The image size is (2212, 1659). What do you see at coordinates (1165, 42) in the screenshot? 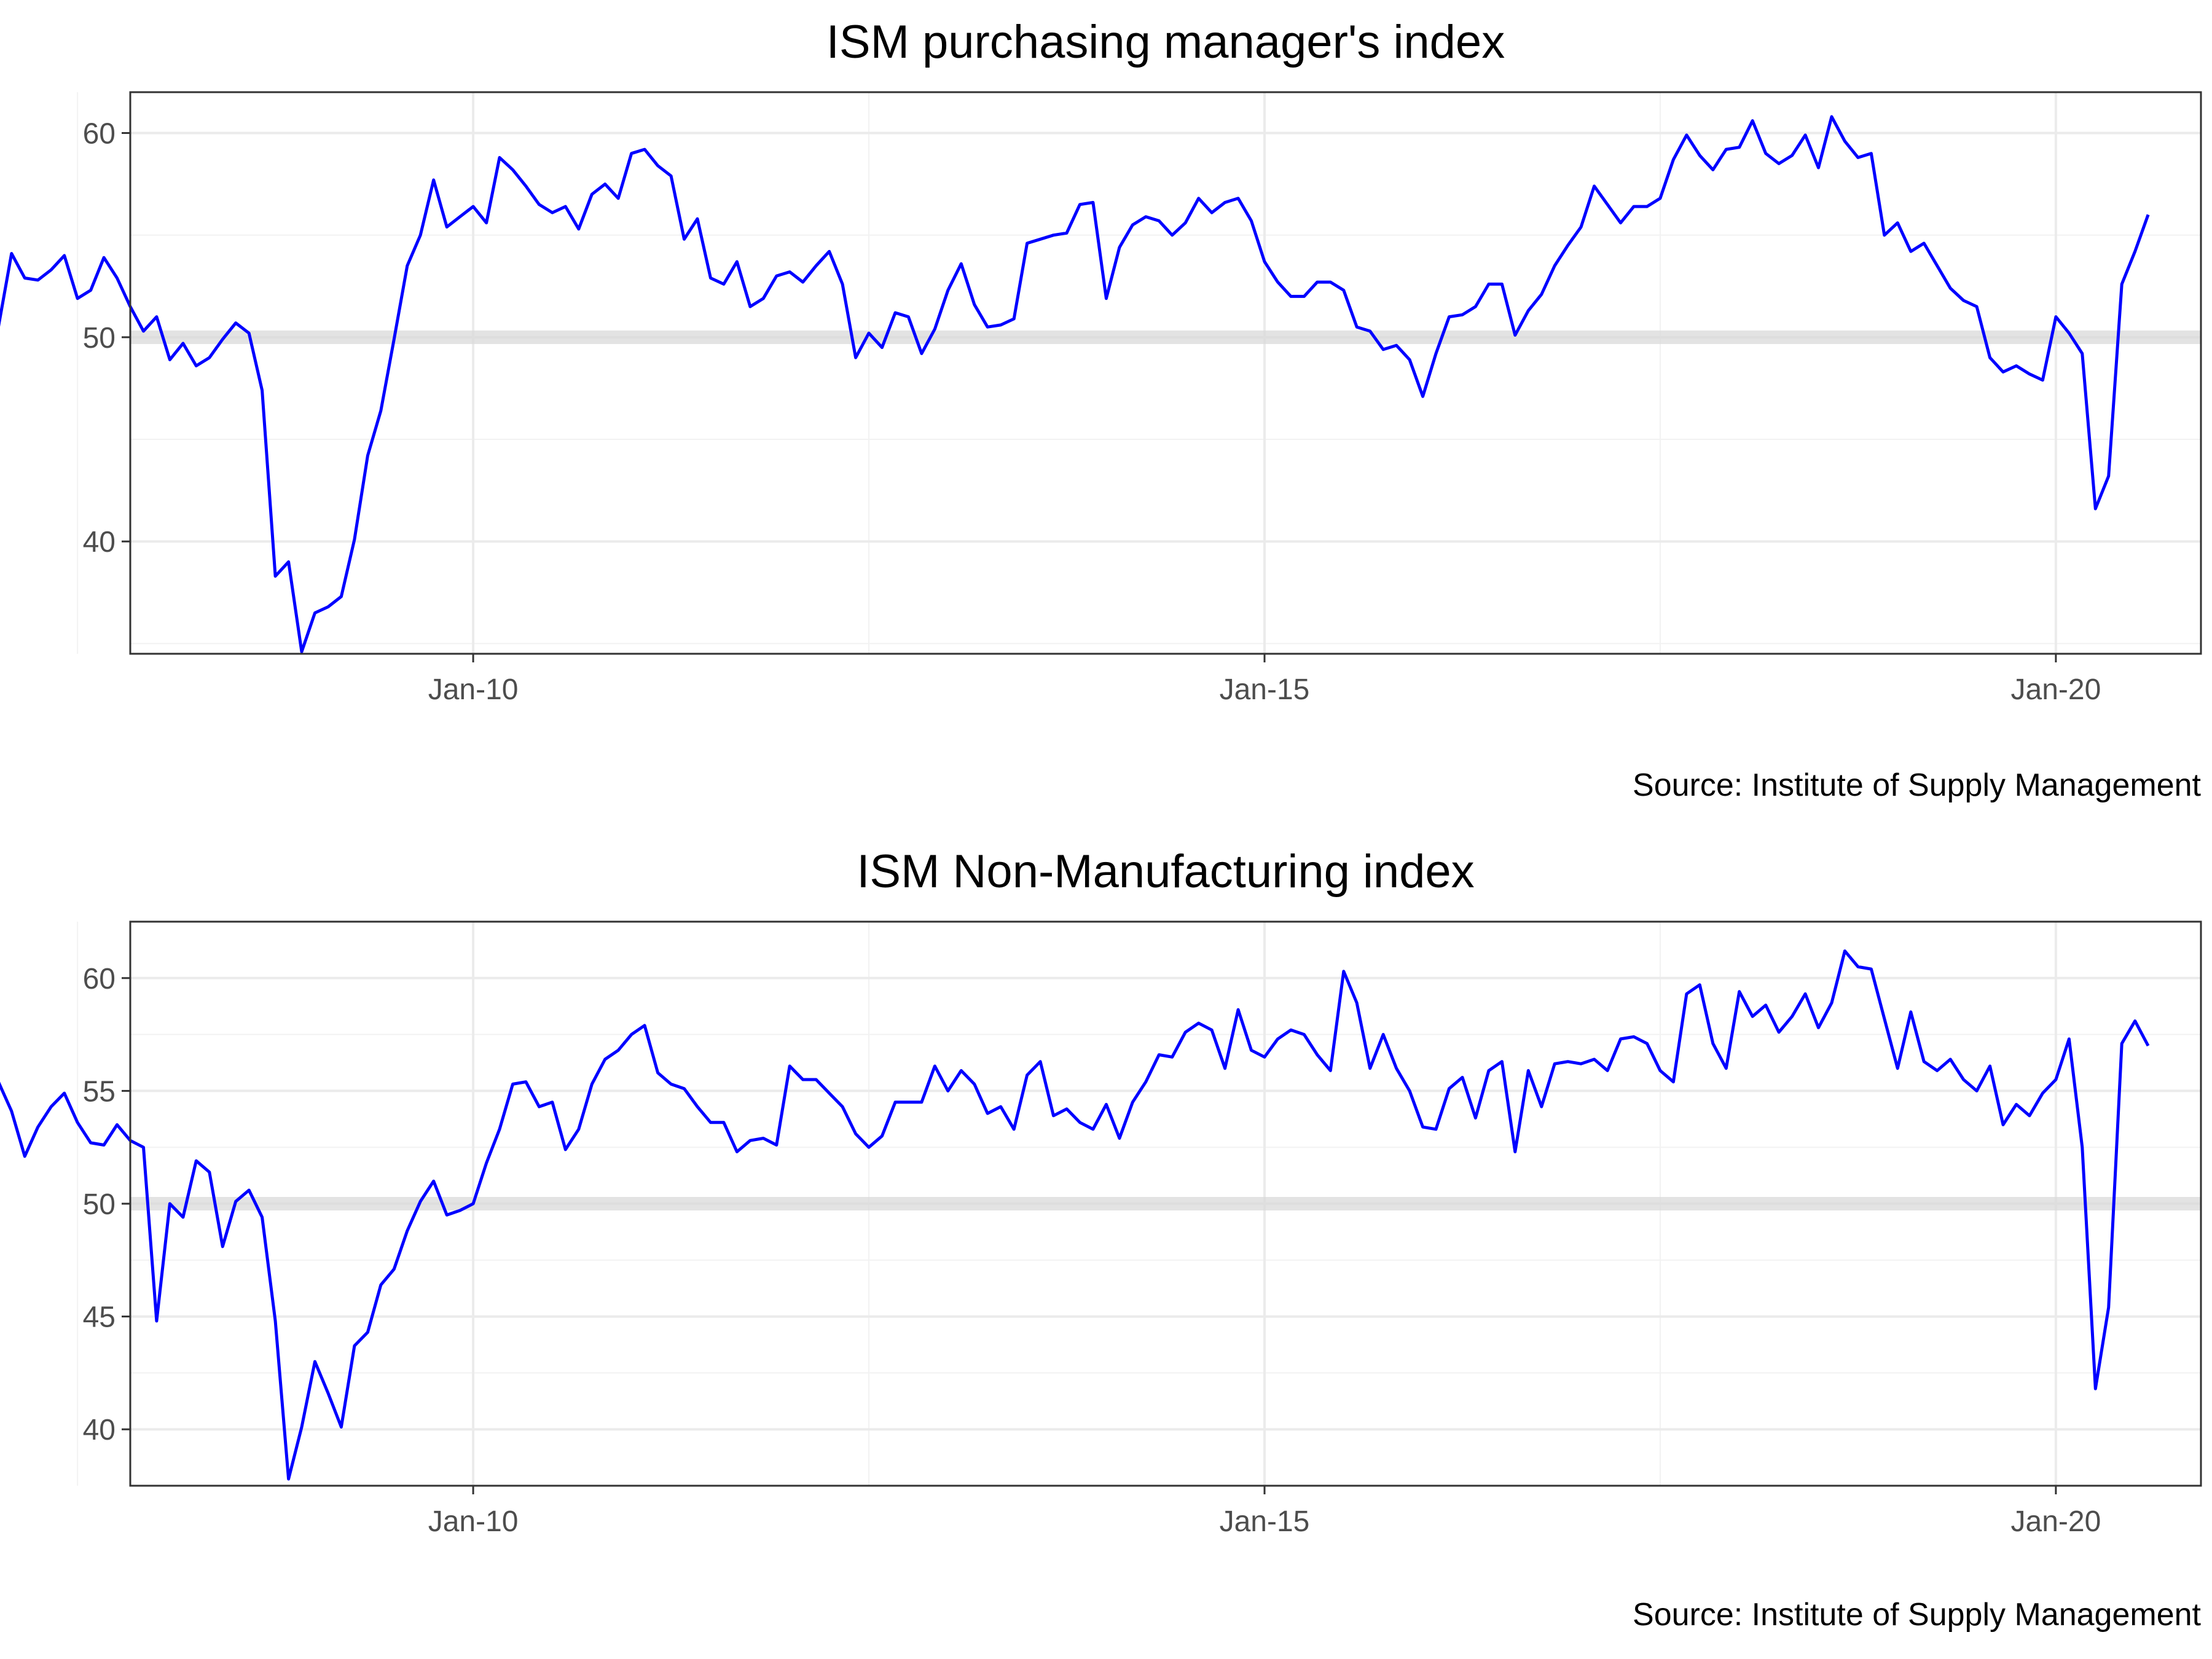
I see `chart-title: ISM purchasing manager's index` at bounding box center [1165, 42].